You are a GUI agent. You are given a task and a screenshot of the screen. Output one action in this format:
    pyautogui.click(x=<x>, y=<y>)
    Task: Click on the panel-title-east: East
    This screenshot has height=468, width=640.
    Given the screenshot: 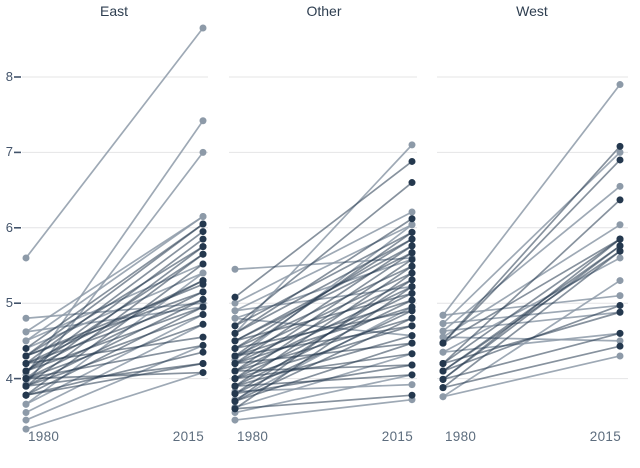 What is the action you would take?
    pyautogui.click(x=114, y=11)
    